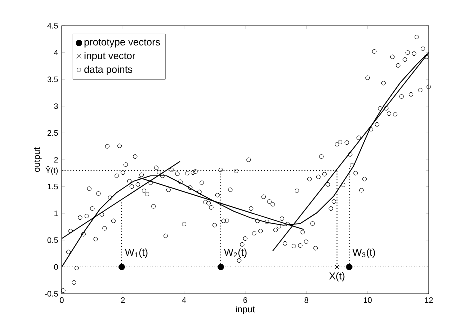  Describe the element at coordinates (122, 43) in the screenshot. I see `legend-label: prototype vectors` at that location.